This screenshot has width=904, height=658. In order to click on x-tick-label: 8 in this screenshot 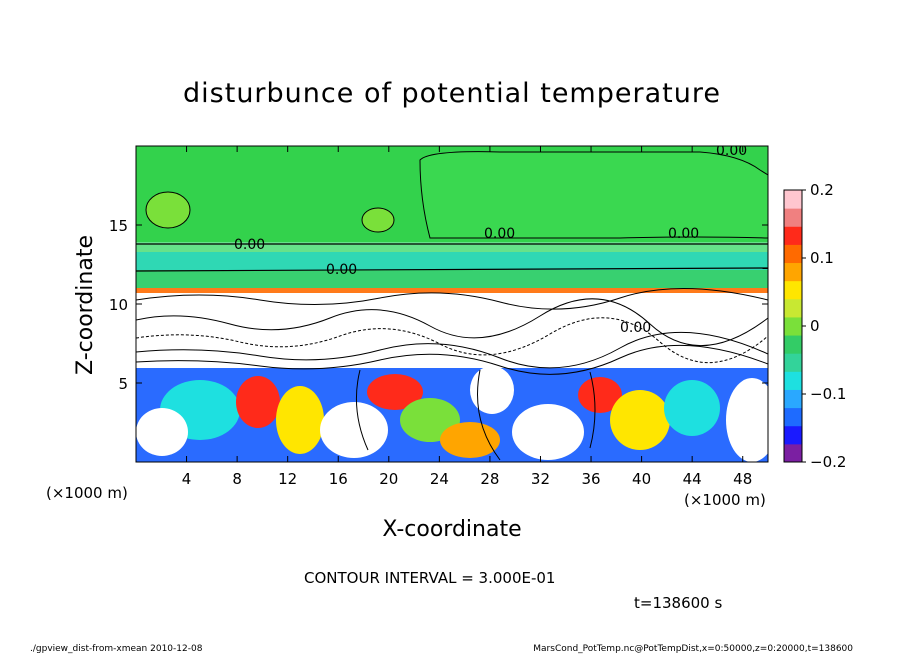, I will do `click(237, 479)`.